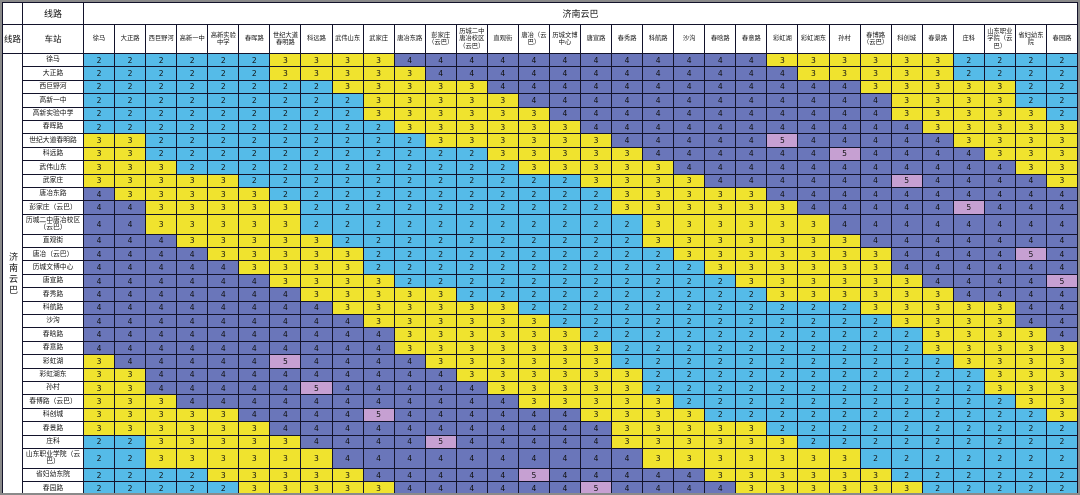 This screenshot has height=495, width=1080. I want to click on col-station-header: 春园路, so click(1061, 39).